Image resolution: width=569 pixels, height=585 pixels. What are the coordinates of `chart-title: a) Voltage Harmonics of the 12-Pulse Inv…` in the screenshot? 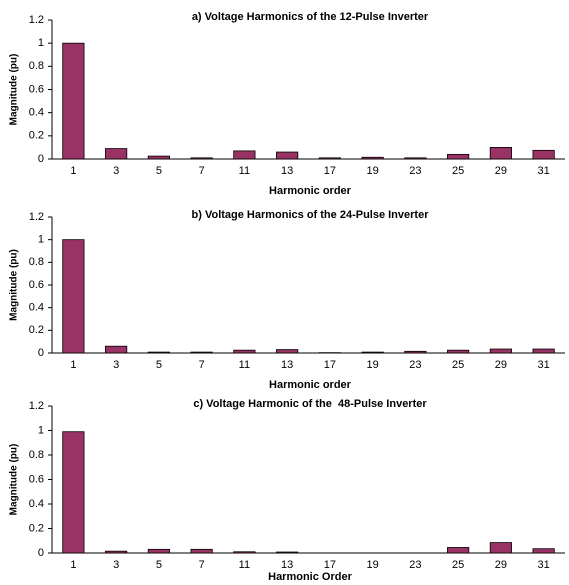 It's located at (310, 17).